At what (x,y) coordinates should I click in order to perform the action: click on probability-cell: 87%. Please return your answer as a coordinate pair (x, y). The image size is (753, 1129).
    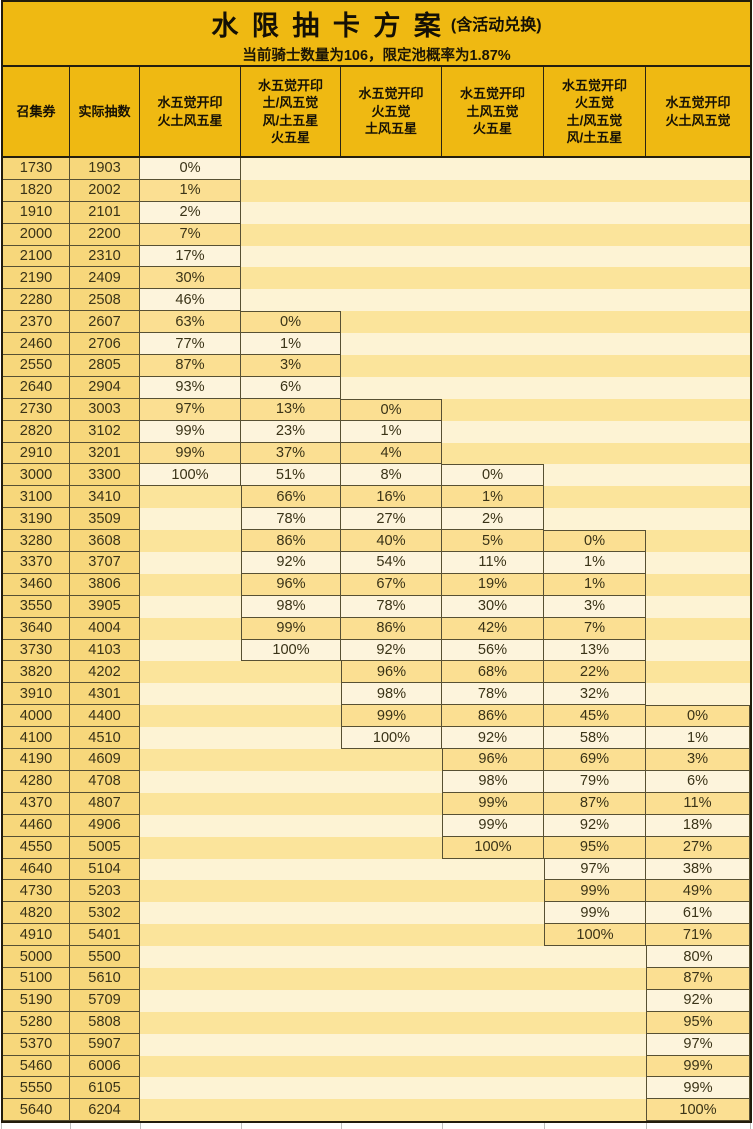
    Looking at the image, I should click on (190, 366).